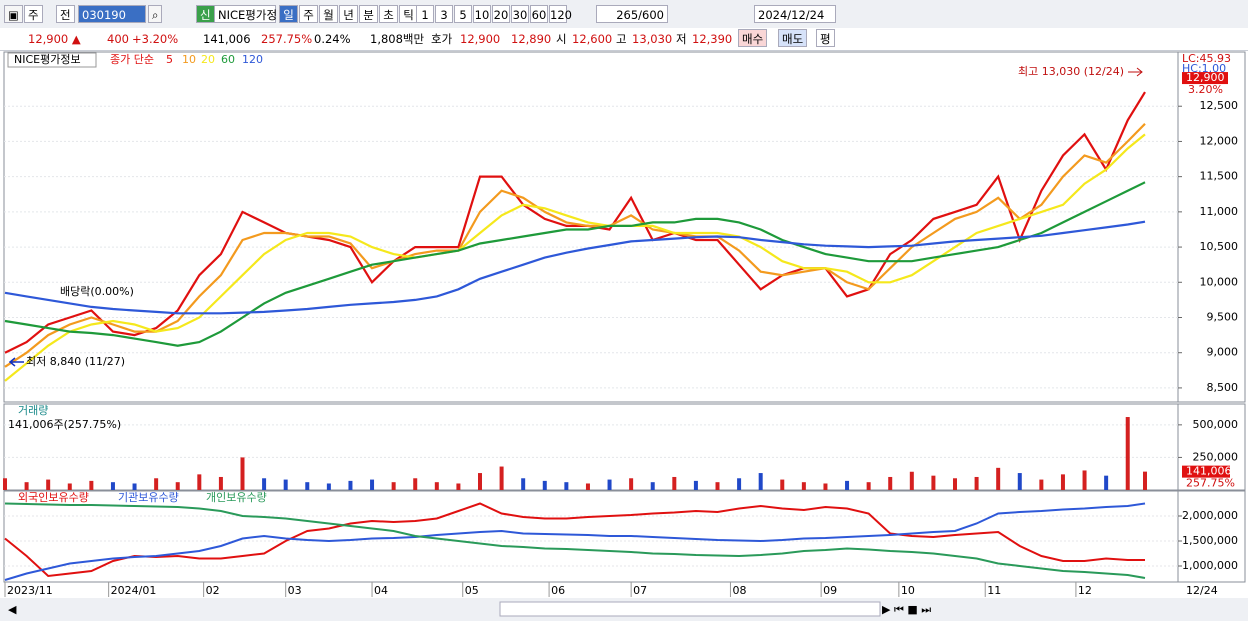 The height and width of the screenshot is (621, 1248). I want to click on legend-item: 5, so click(169, 59).